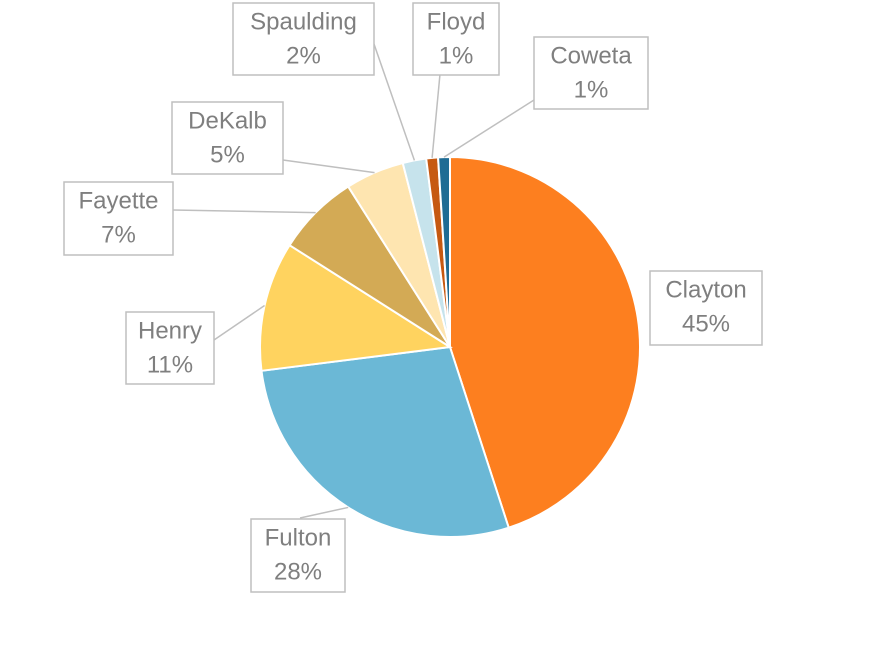 The image size is (889, 655). Describe the element at coordinates (118, 200) in the screenshot. I see `data-label-name: Fayette` at that location.